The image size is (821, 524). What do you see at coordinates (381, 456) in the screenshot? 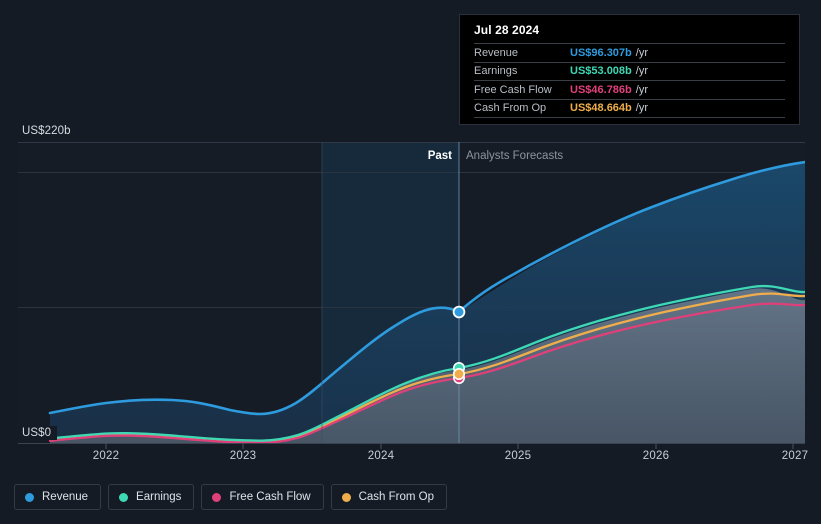
I see `x-tick-2024: 2024` at bounding box center [381, 456].